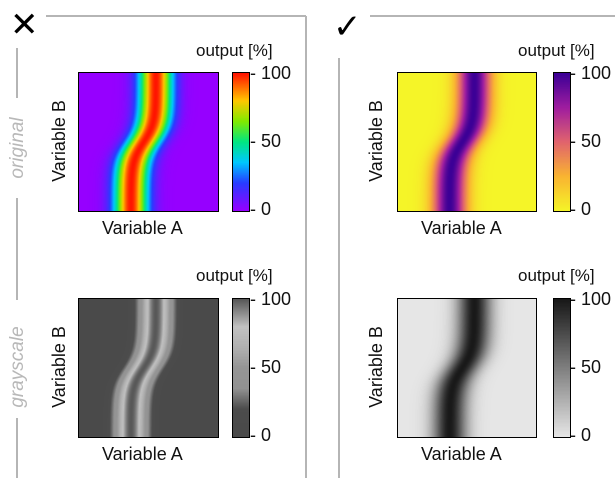 This screenshot has height=478, width=615. I want to click on y-axis-label-1: Variable B, so click(59, 141).